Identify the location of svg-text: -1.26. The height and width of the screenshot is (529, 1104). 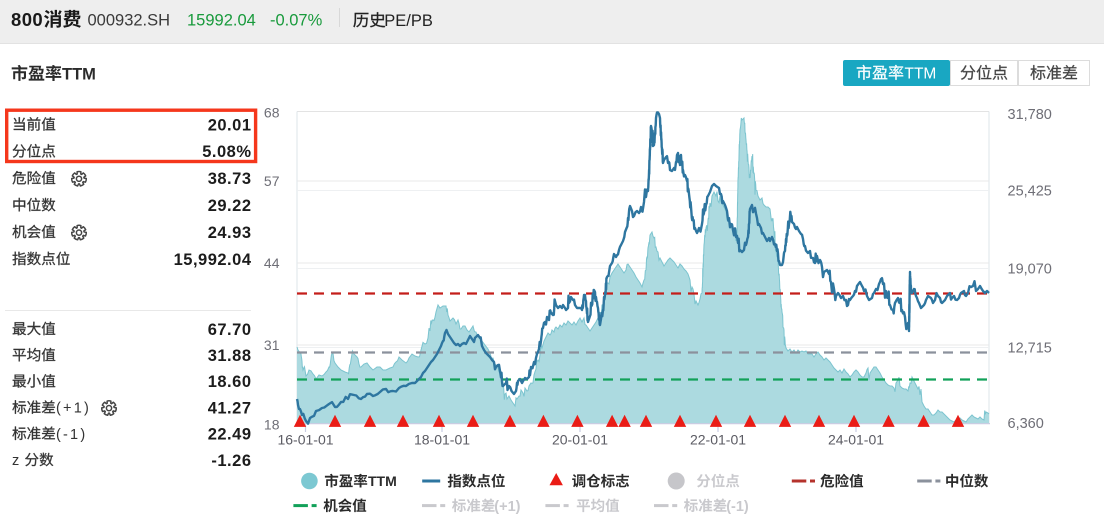
(231, 461).